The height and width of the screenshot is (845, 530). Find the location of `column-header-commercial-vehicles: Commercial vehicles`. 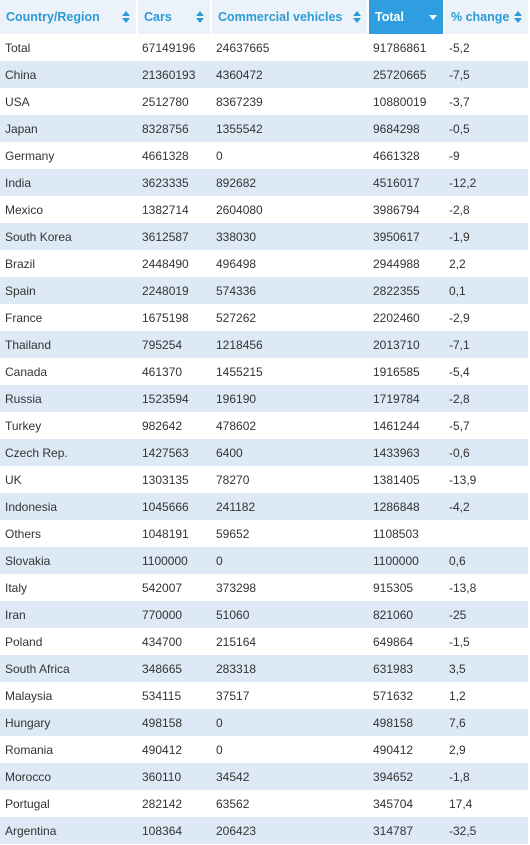

column-header-commercial-vehicles: Commercial vehicles is located at coordinates (290, 17).